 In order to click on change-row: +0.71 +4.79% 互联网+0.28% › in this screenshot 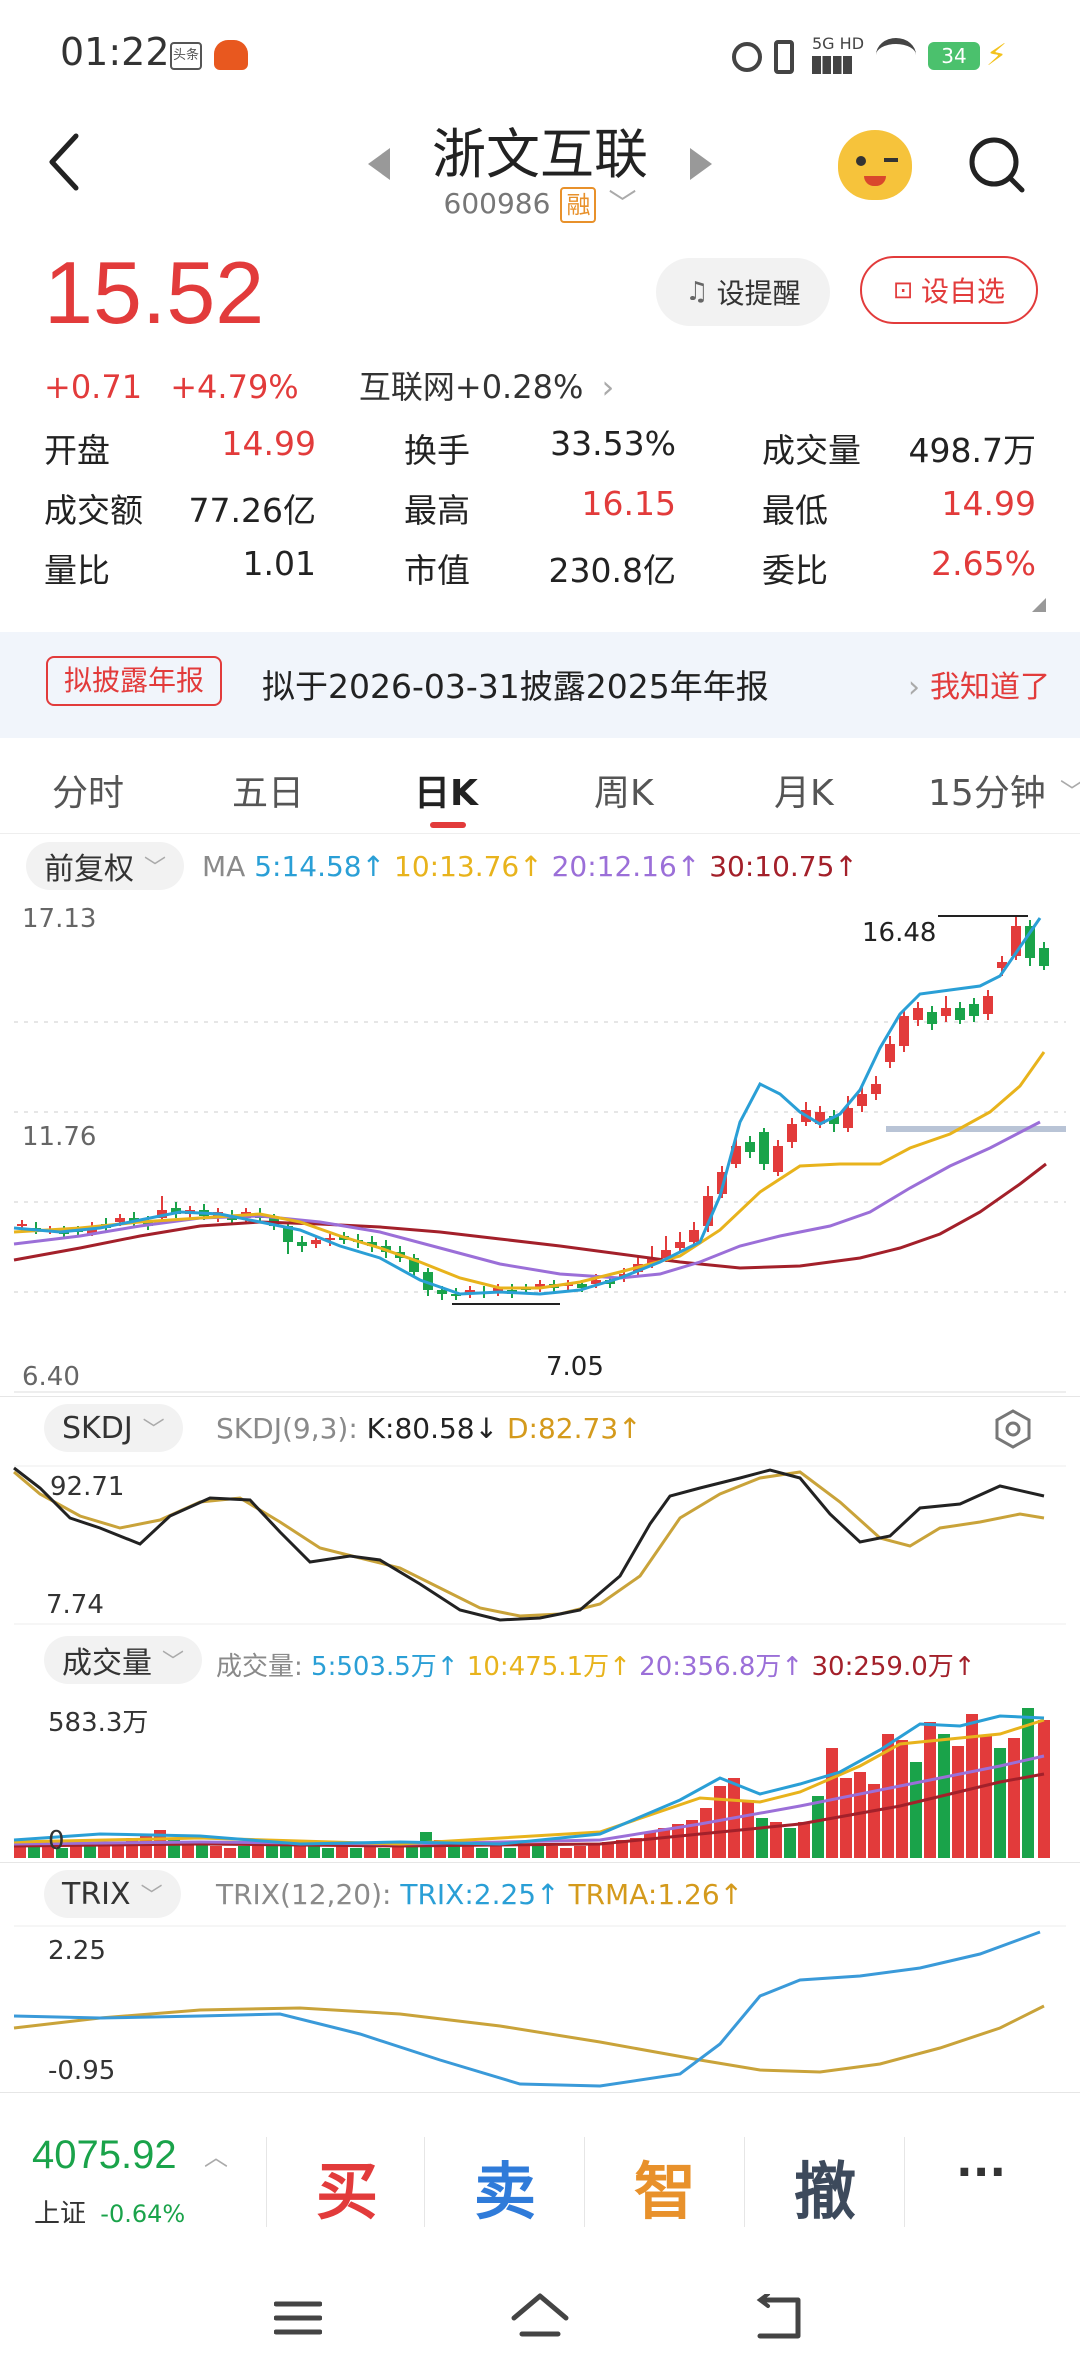, I will do `click(329, 385)`.